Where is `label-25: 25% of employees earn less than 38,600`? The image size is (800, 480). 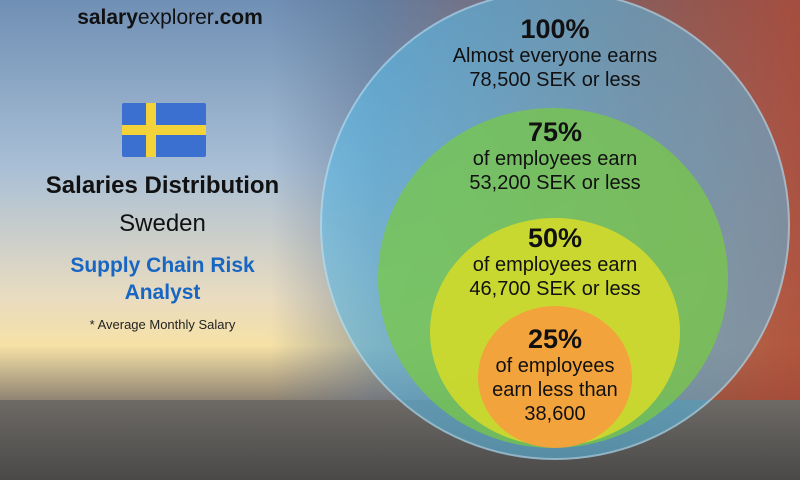 label-25: 25% of employees earn less than 38,600 is located at coordinates (555, 375).